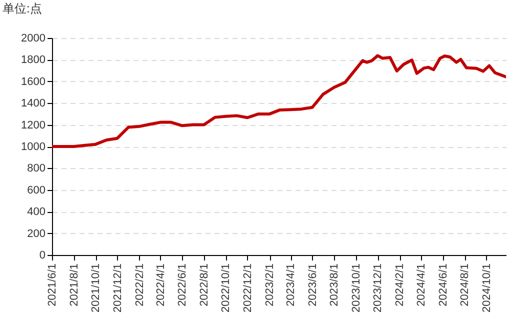 This screenshot has width=520, height=324. Describe the element at coordinates (291, 285) in the screenshot. I see `x-tick-label: 2023/4/1` at that location.